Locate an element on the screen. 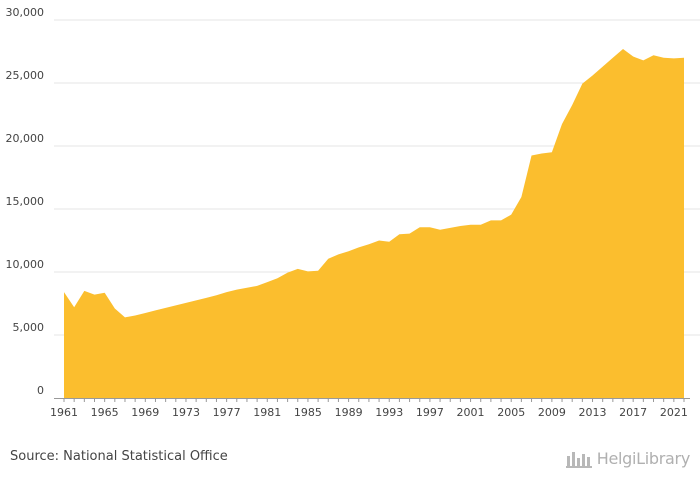 The image size is (700, 483). y-tick-label: 0 is located at coordinates (40, 390).